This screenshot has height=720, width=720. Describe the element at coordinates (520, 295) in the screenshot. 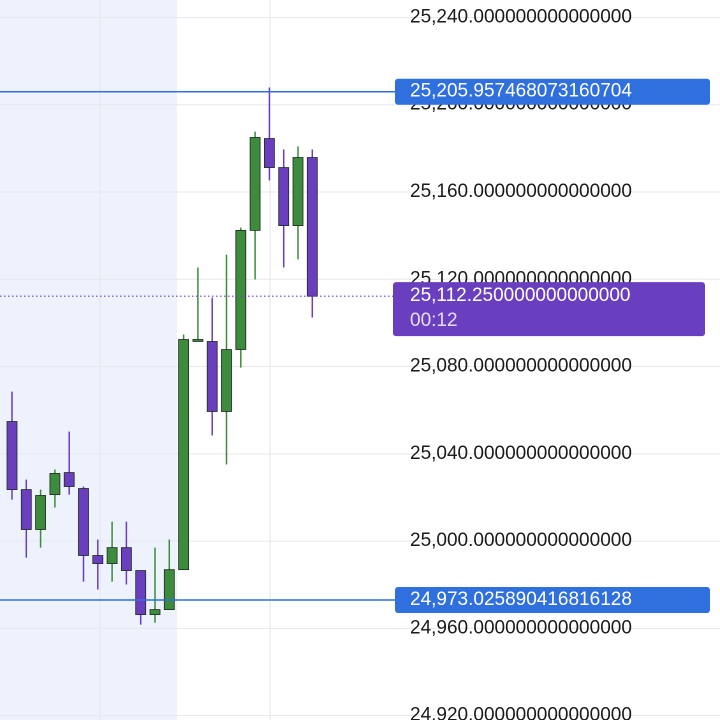

I see `current-price-label: 25,112.250000000000000` at that location.